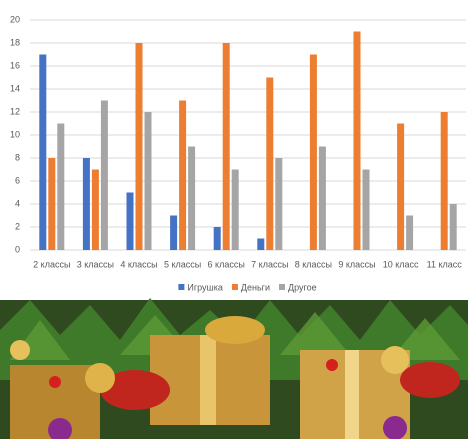 The height and width of the screenshot is (439, 468). What do you see at coordinates (302, 287) in the screenshot?
I see `legend-label: Другое` at bounding box center [302, 287].